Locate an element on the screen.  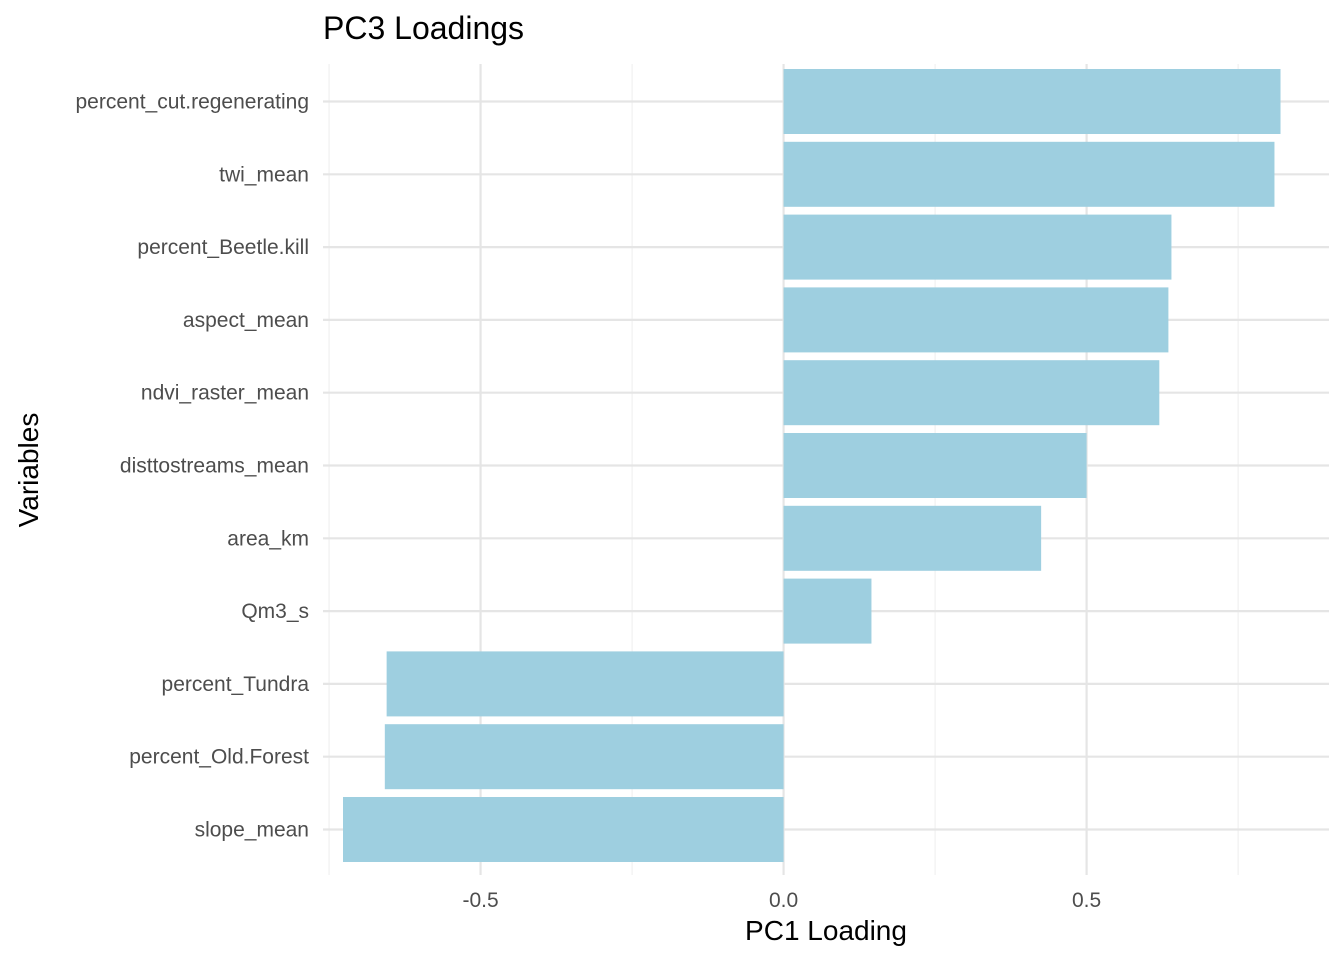
chart-title: PC3 Loadings is located at coordinates (423, 28).